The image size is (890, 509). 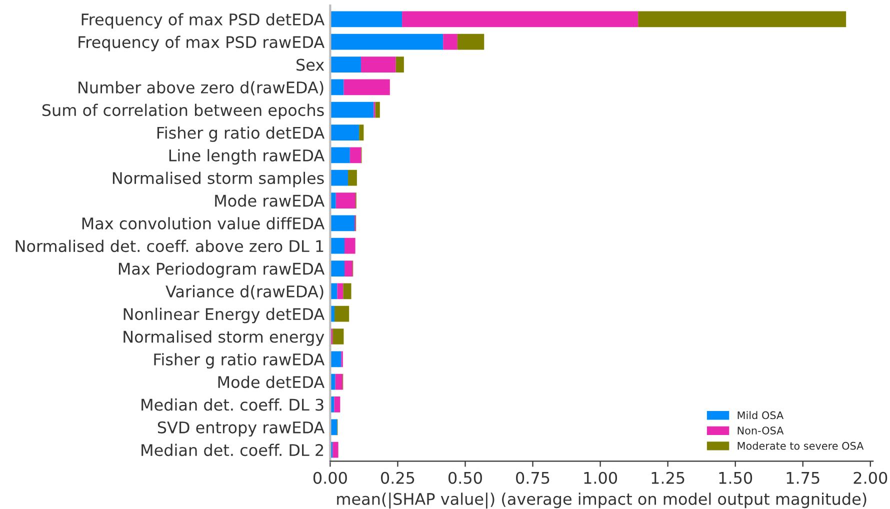 I want to click on y-tick-label: SVD entropy rawEDA, so click(x=241, y=429).